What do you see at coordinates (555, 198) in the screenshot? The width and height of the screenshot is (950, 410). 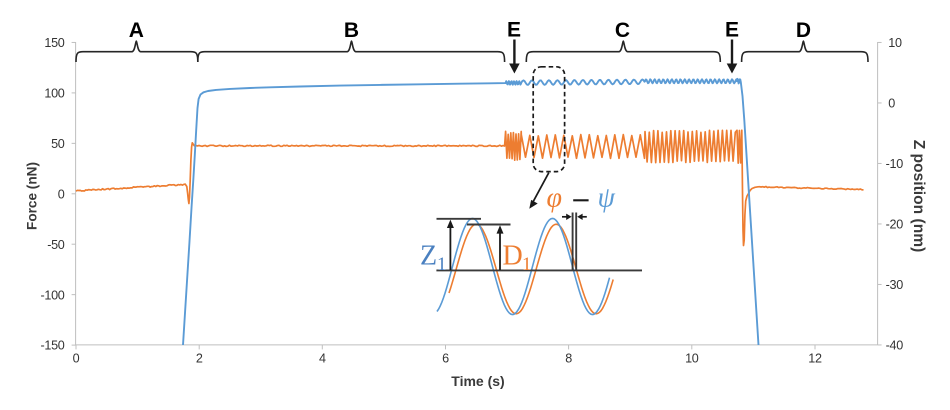 I see `svg-text: φ` at bounding box center [555, 198].